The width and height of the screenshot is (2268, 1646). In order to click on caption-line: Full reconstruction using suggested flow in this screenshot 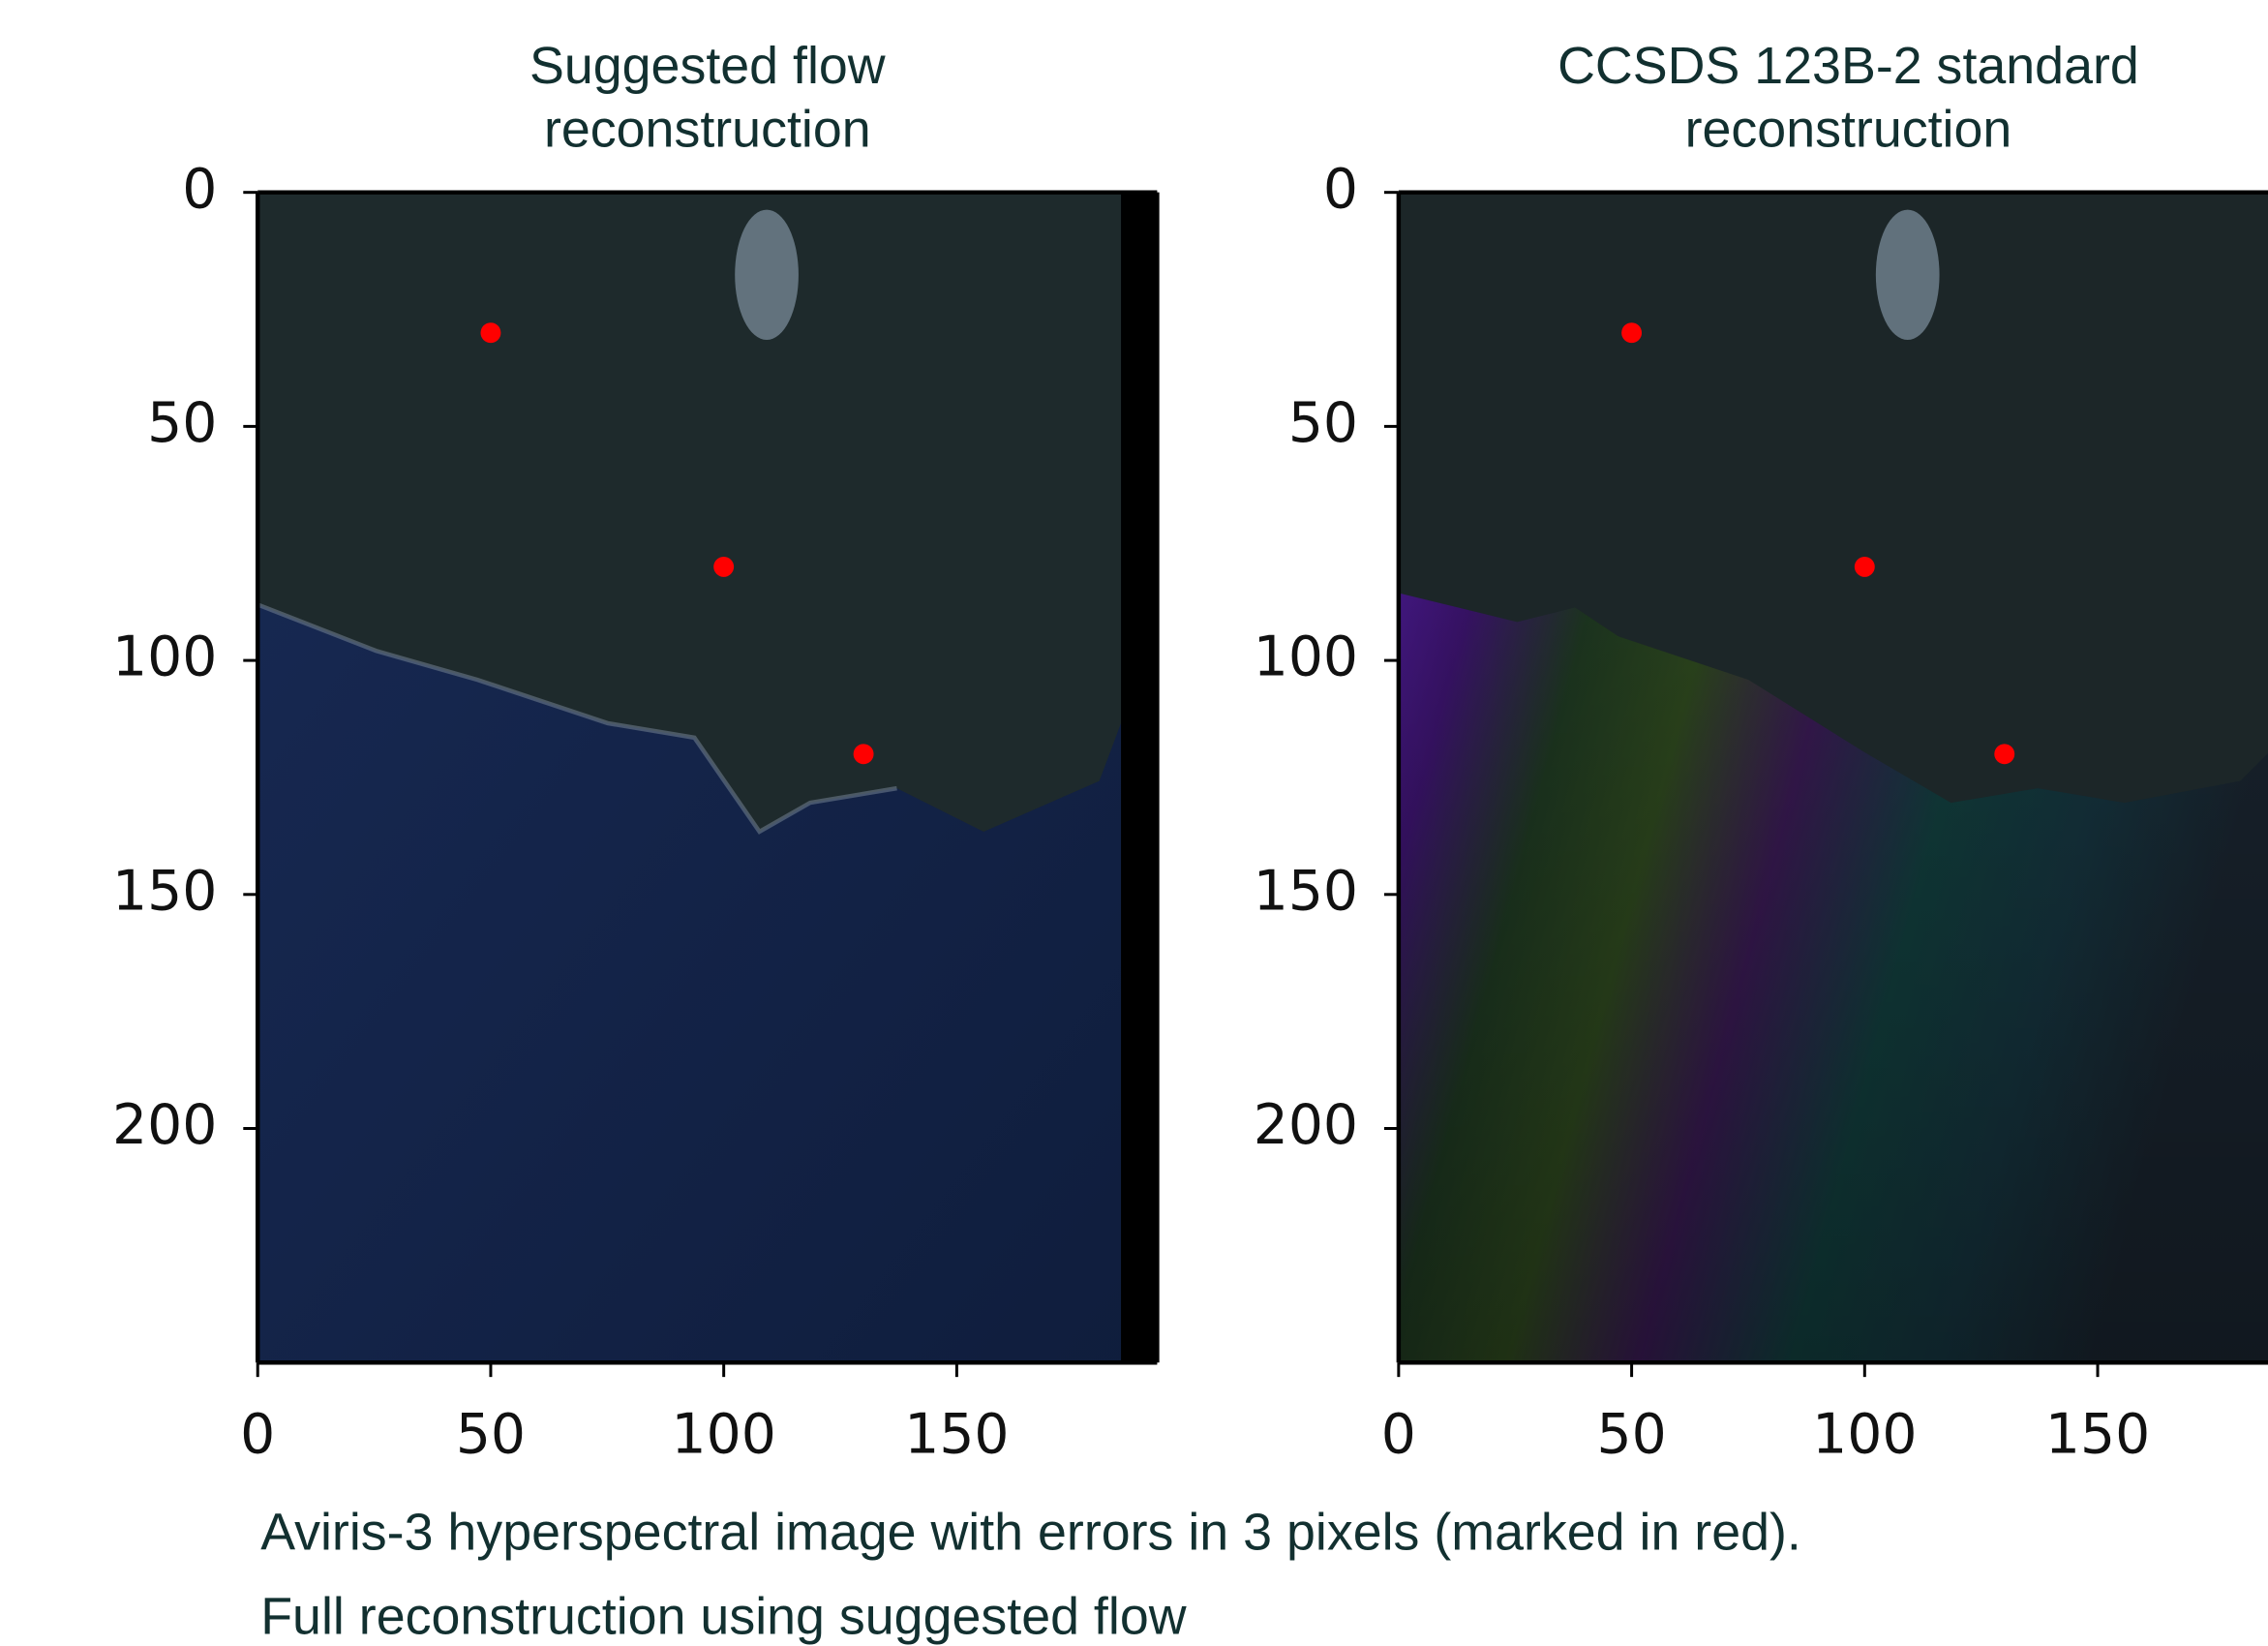, I will do `click(723, 1616)`.